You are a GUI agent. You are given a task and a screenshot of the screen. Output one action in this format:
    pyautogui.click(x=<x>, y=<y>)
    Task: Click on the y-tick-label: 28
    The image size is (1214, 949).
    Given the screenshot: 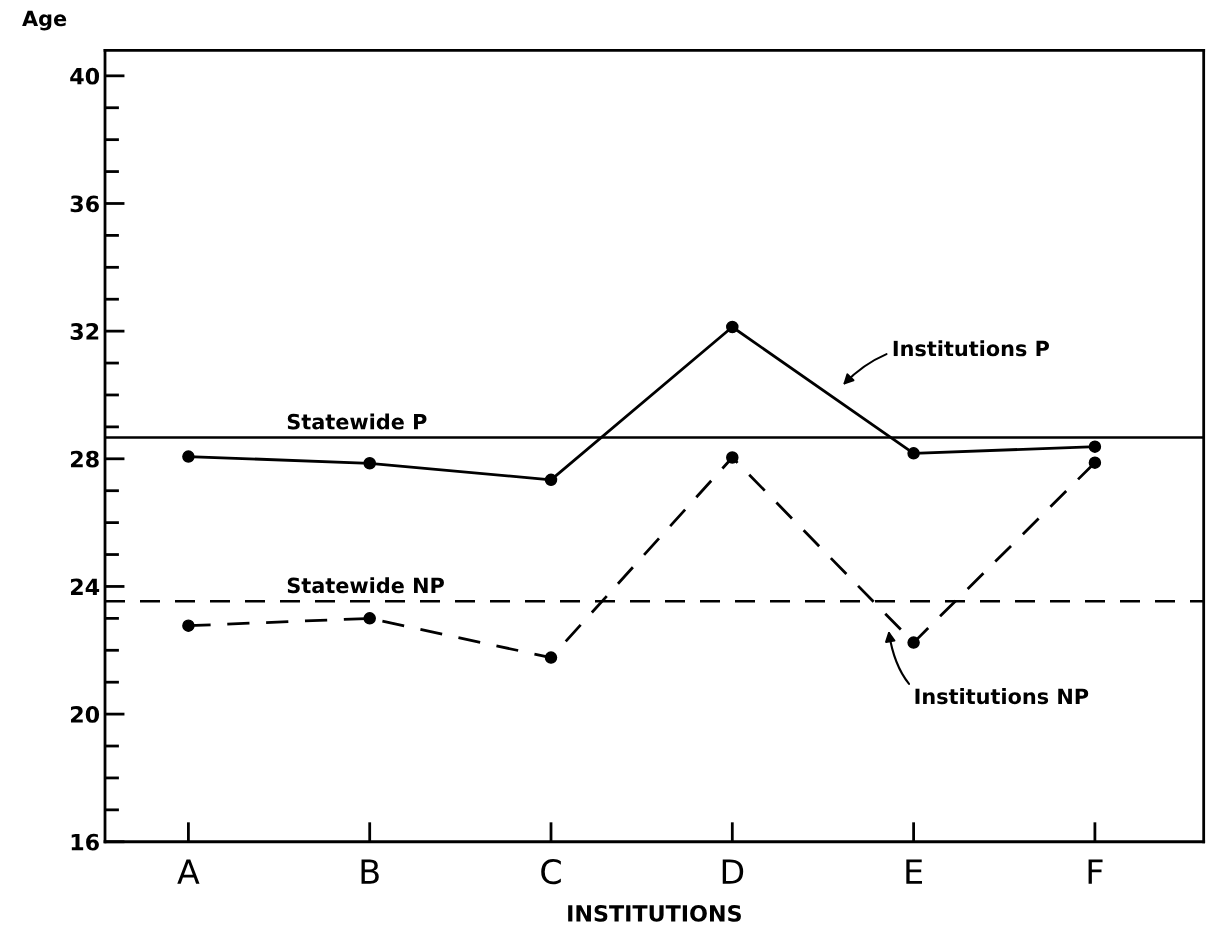 What is the action you would take?
    pyautogui.click(x=84, y=459)
    